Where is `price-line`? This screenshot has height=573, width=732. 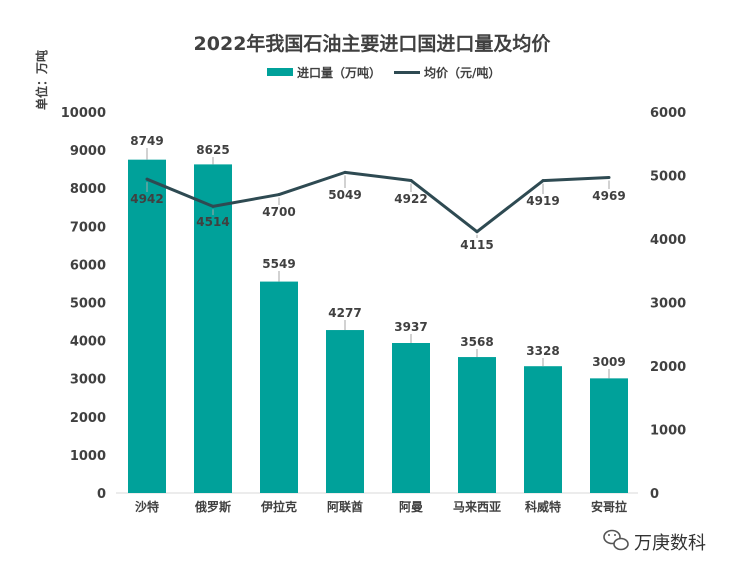 price-line is located at coordinates (378, 202).